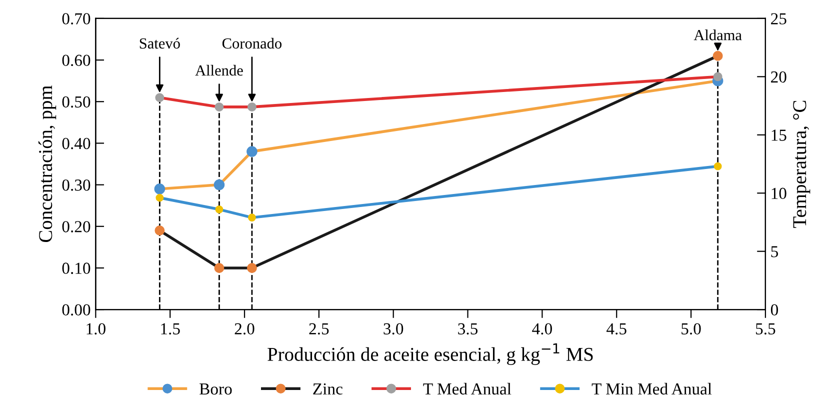  I want to click on legend-label: T Min Med Anual, so click(652, 388).